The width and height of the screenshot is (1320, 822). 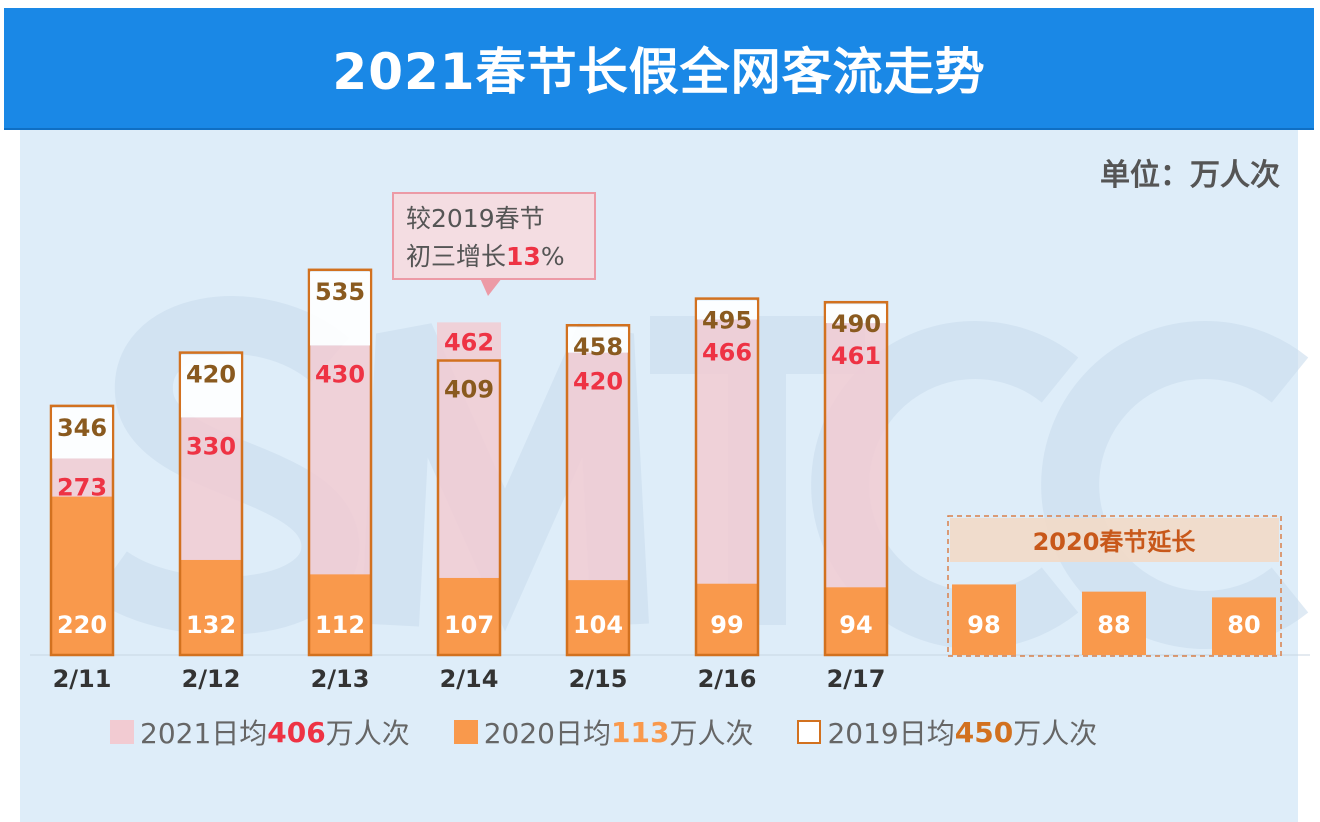 I want to click on unit-label: 单位：万人次, so click(x=1190, y=175).